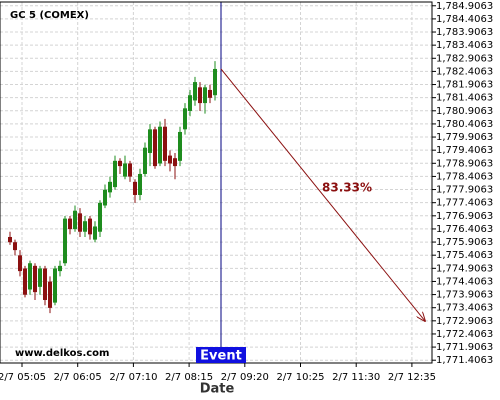  I want to click on y-tick-label: 1,781.9063, so click(464, 85).